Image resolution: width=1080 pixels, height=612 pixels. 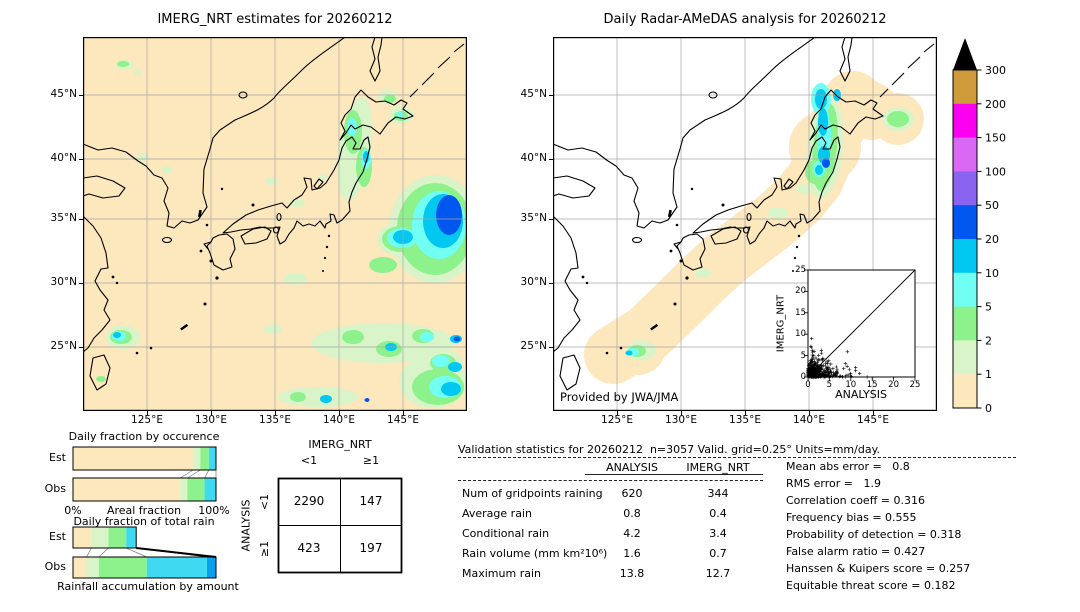 I want to click on right-map-ytick-label: 45°N, so click(x=533, y=94).